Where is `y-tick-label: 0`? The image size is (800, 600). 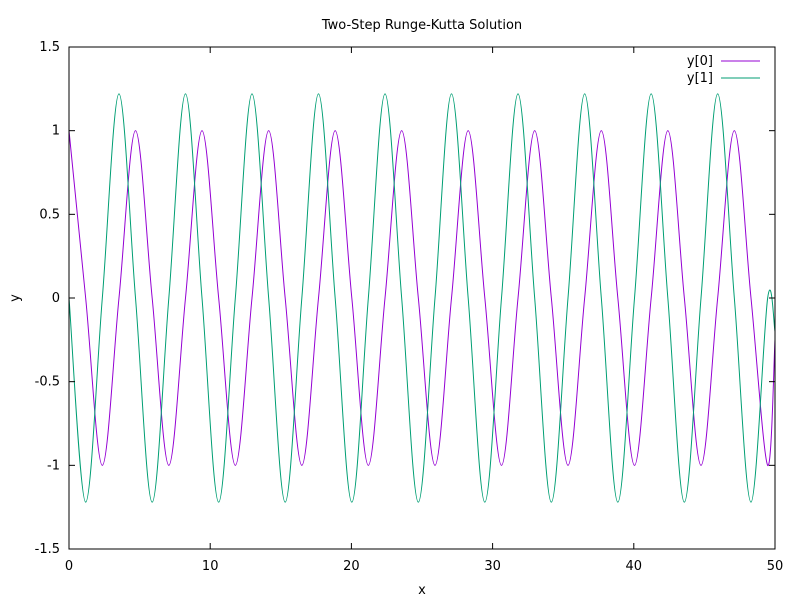 y-tick-label: 0 is located at coordinates (56, 298).